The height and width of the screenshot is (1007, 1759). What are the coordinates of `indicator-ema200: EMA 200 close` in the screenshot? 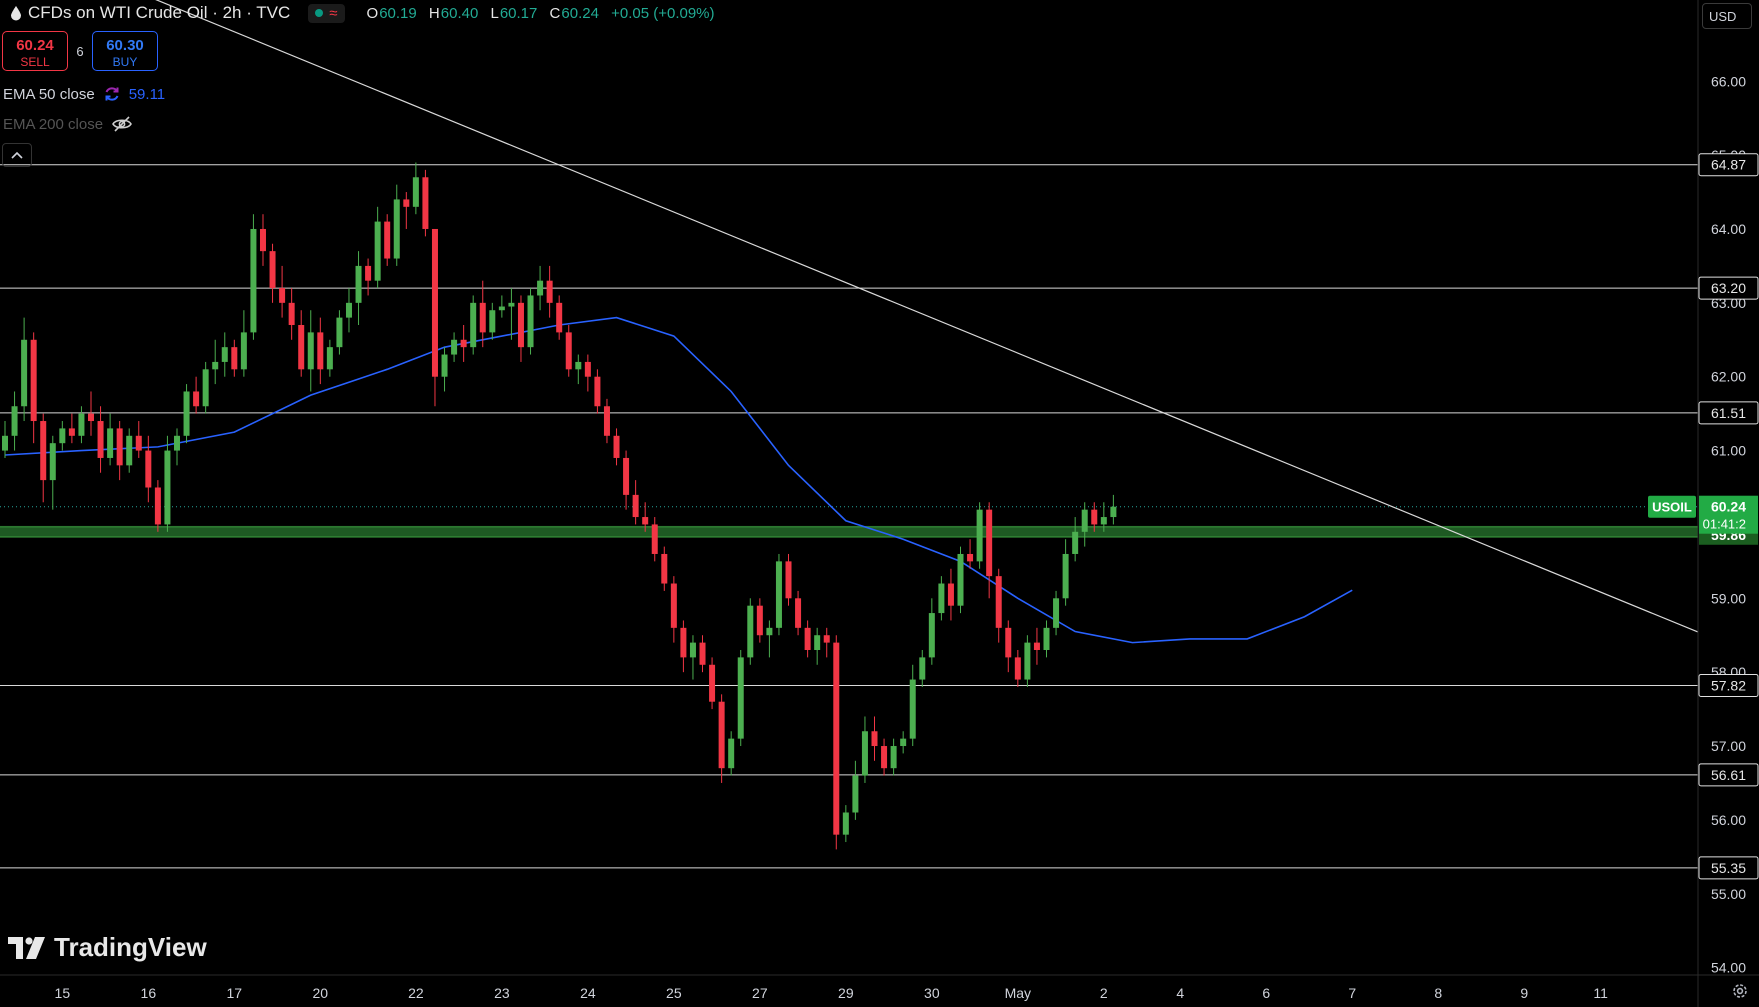 It's located at (68, 124).